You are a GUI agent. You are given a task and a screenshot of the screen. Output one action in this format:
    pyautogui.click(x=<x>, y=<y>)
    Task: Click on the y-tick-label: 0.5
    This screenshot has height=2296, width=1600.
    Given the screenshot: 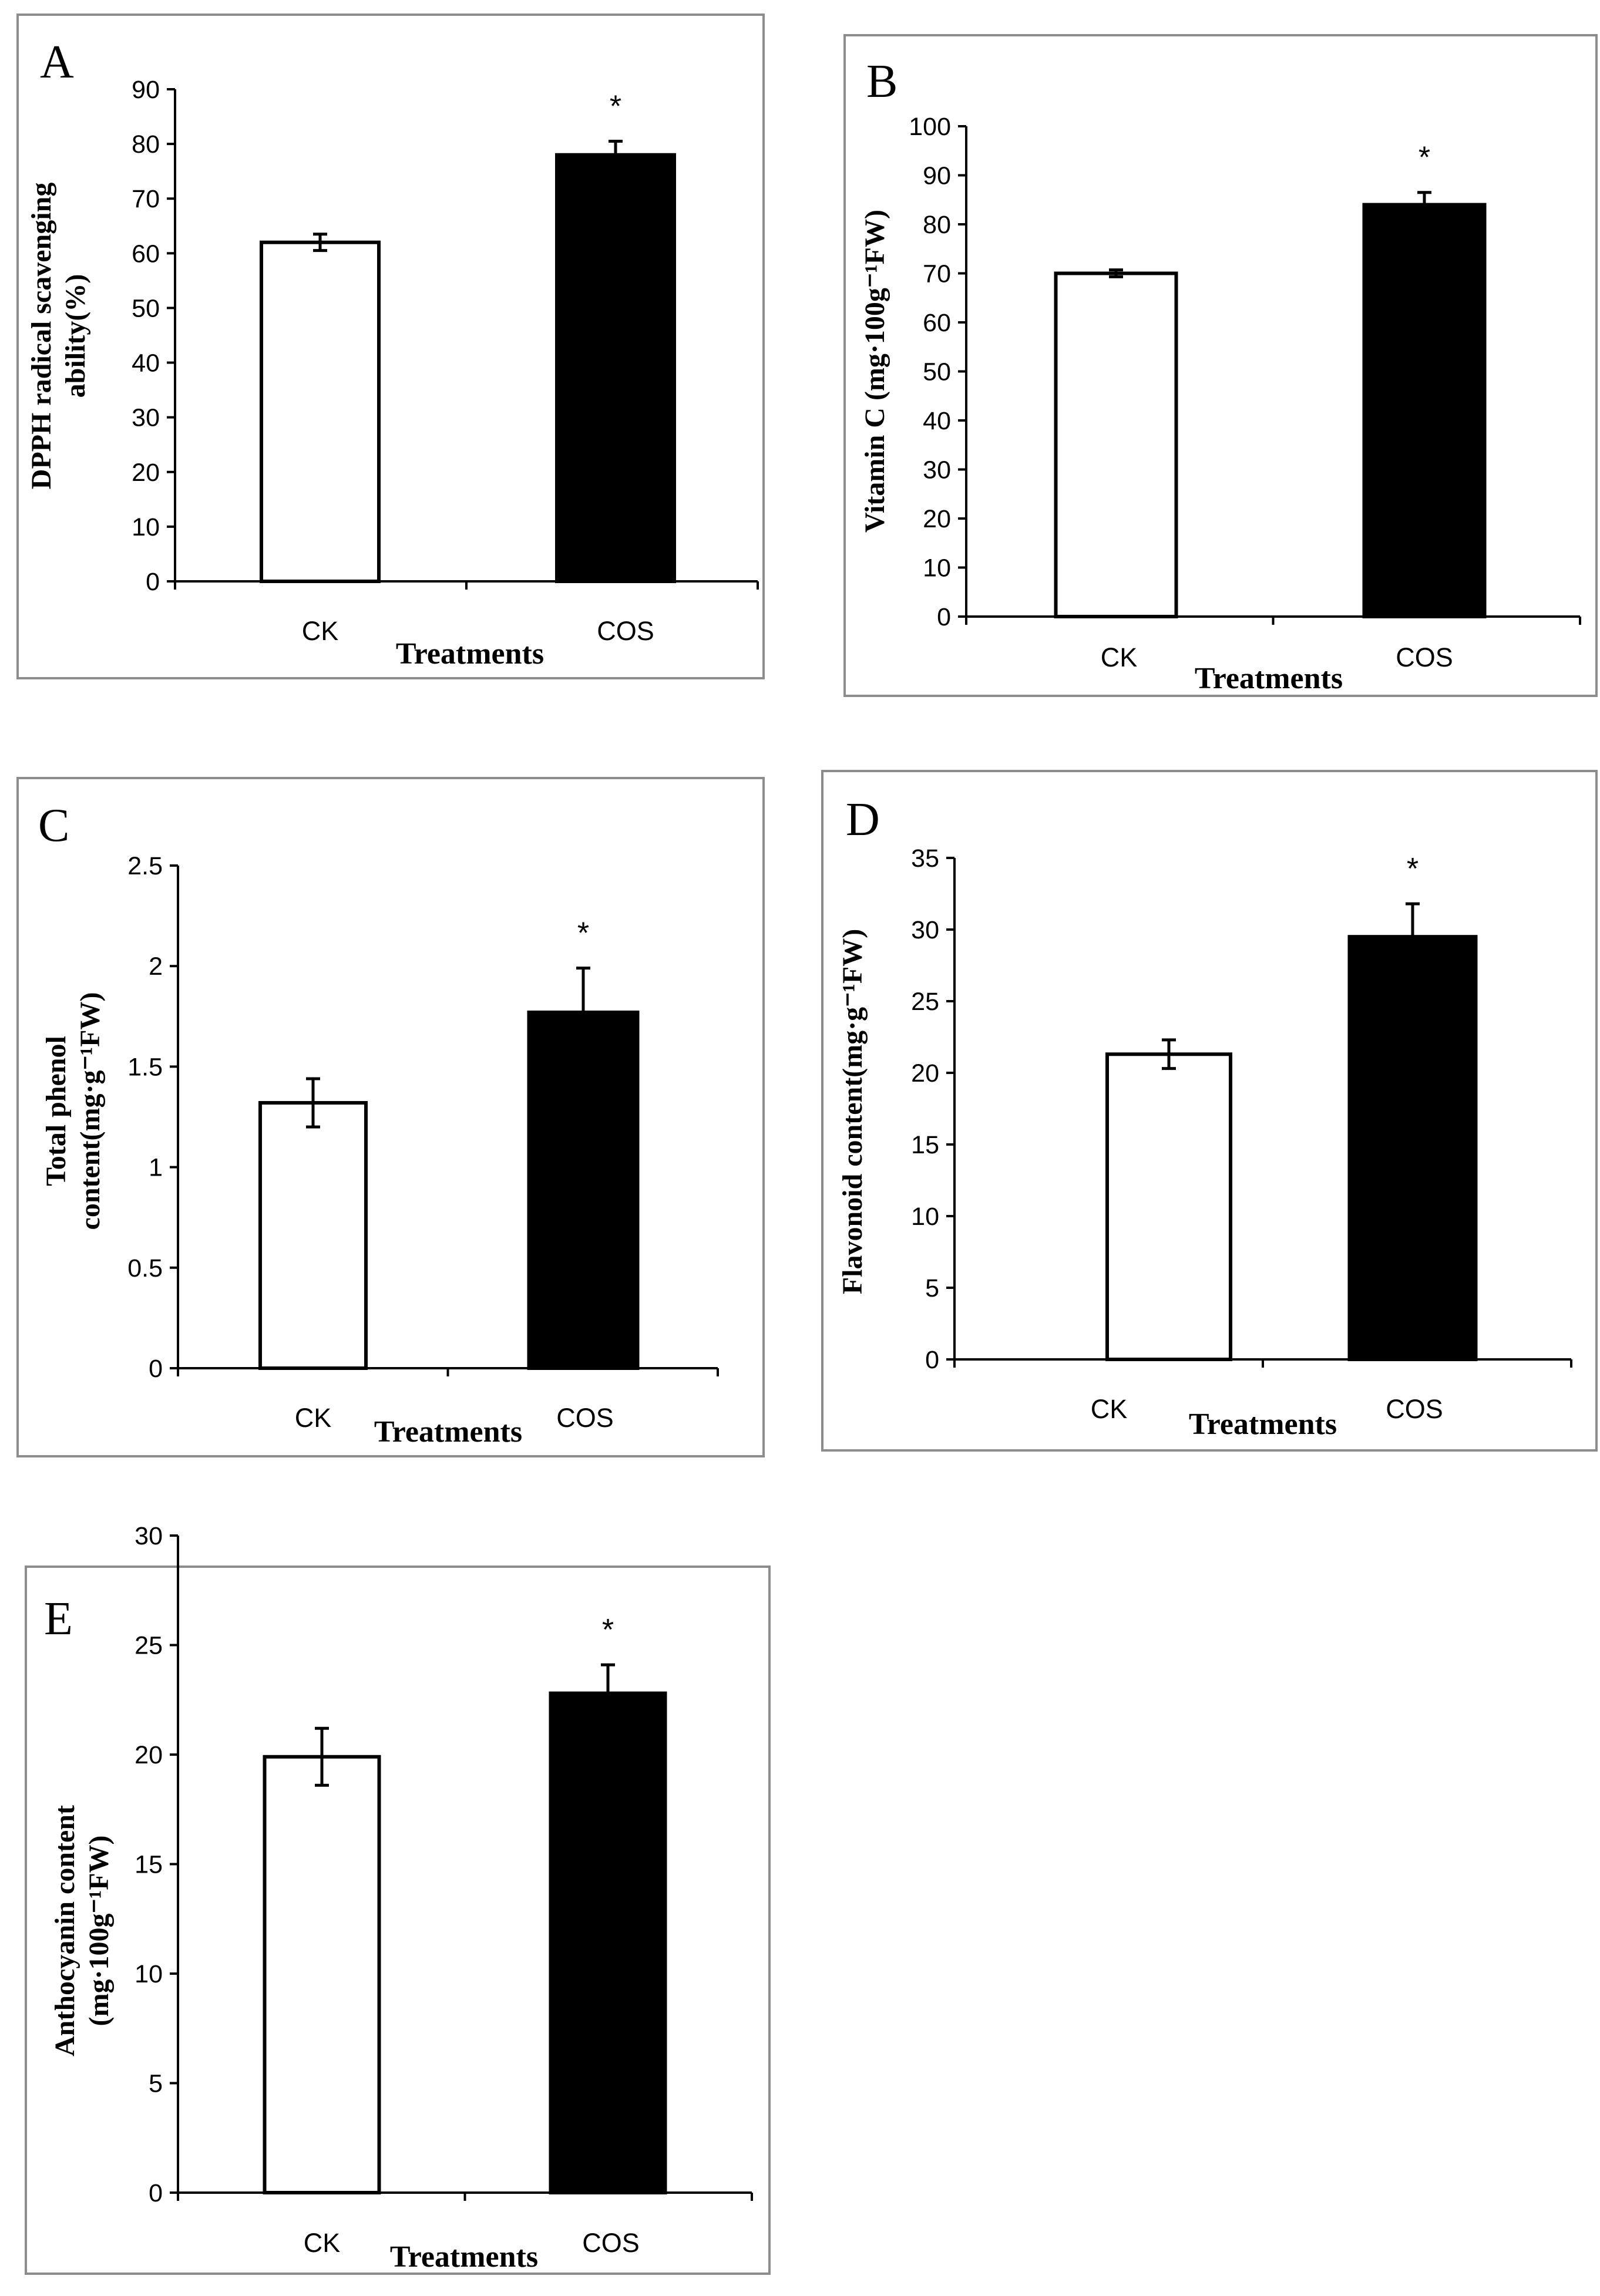 What is the action you would take?
    pyautogui.click(x=145, y=1268)
    